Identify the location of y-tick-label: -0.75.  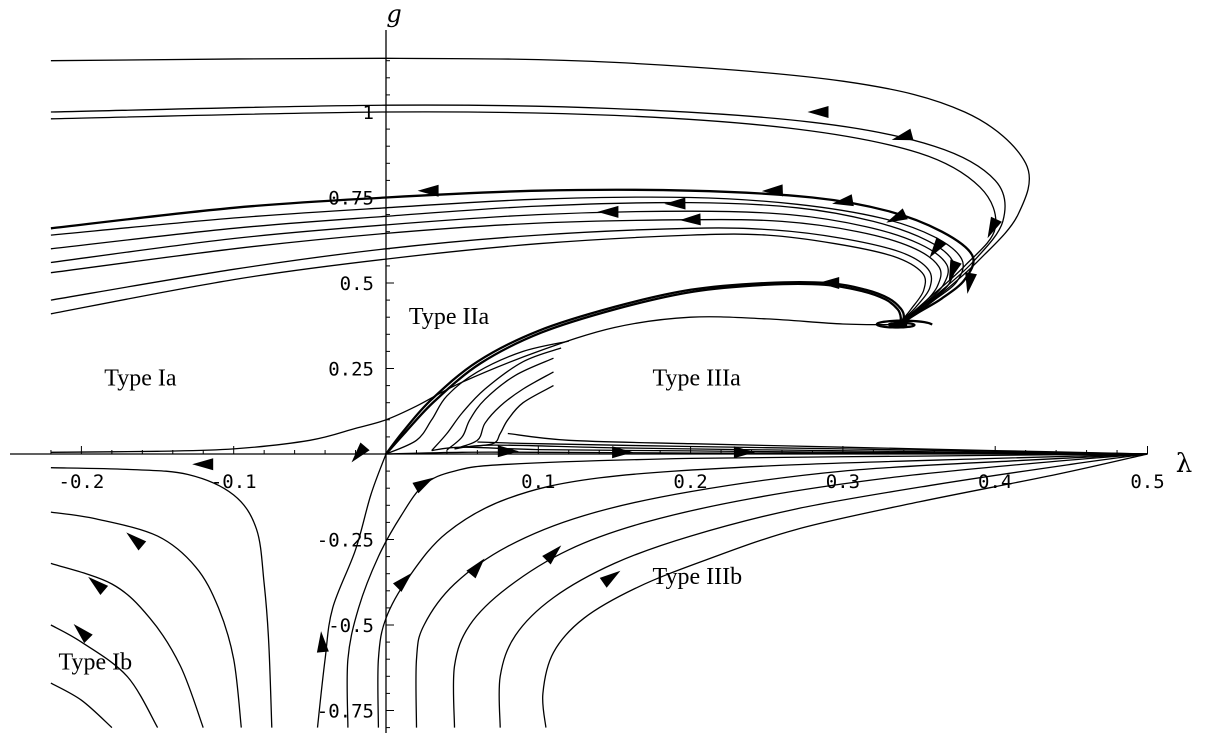
(345, 712).